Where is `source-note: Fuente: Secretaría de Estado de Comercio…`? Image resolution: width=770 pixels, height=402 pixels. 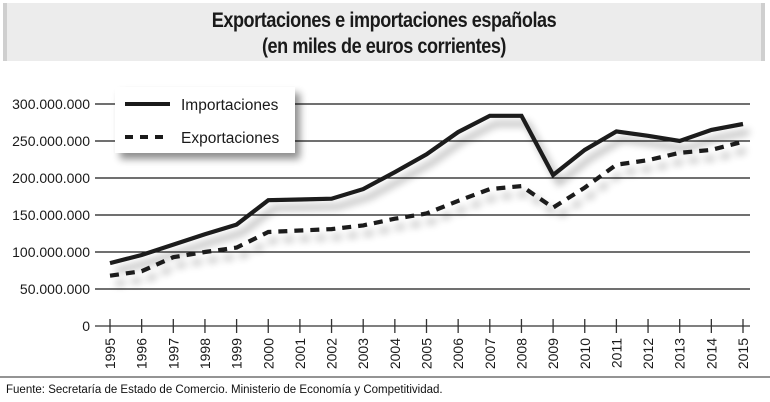
source-note: Fuente: Secretaría de Estado de Comercio… is located at coordinates (224, 390).